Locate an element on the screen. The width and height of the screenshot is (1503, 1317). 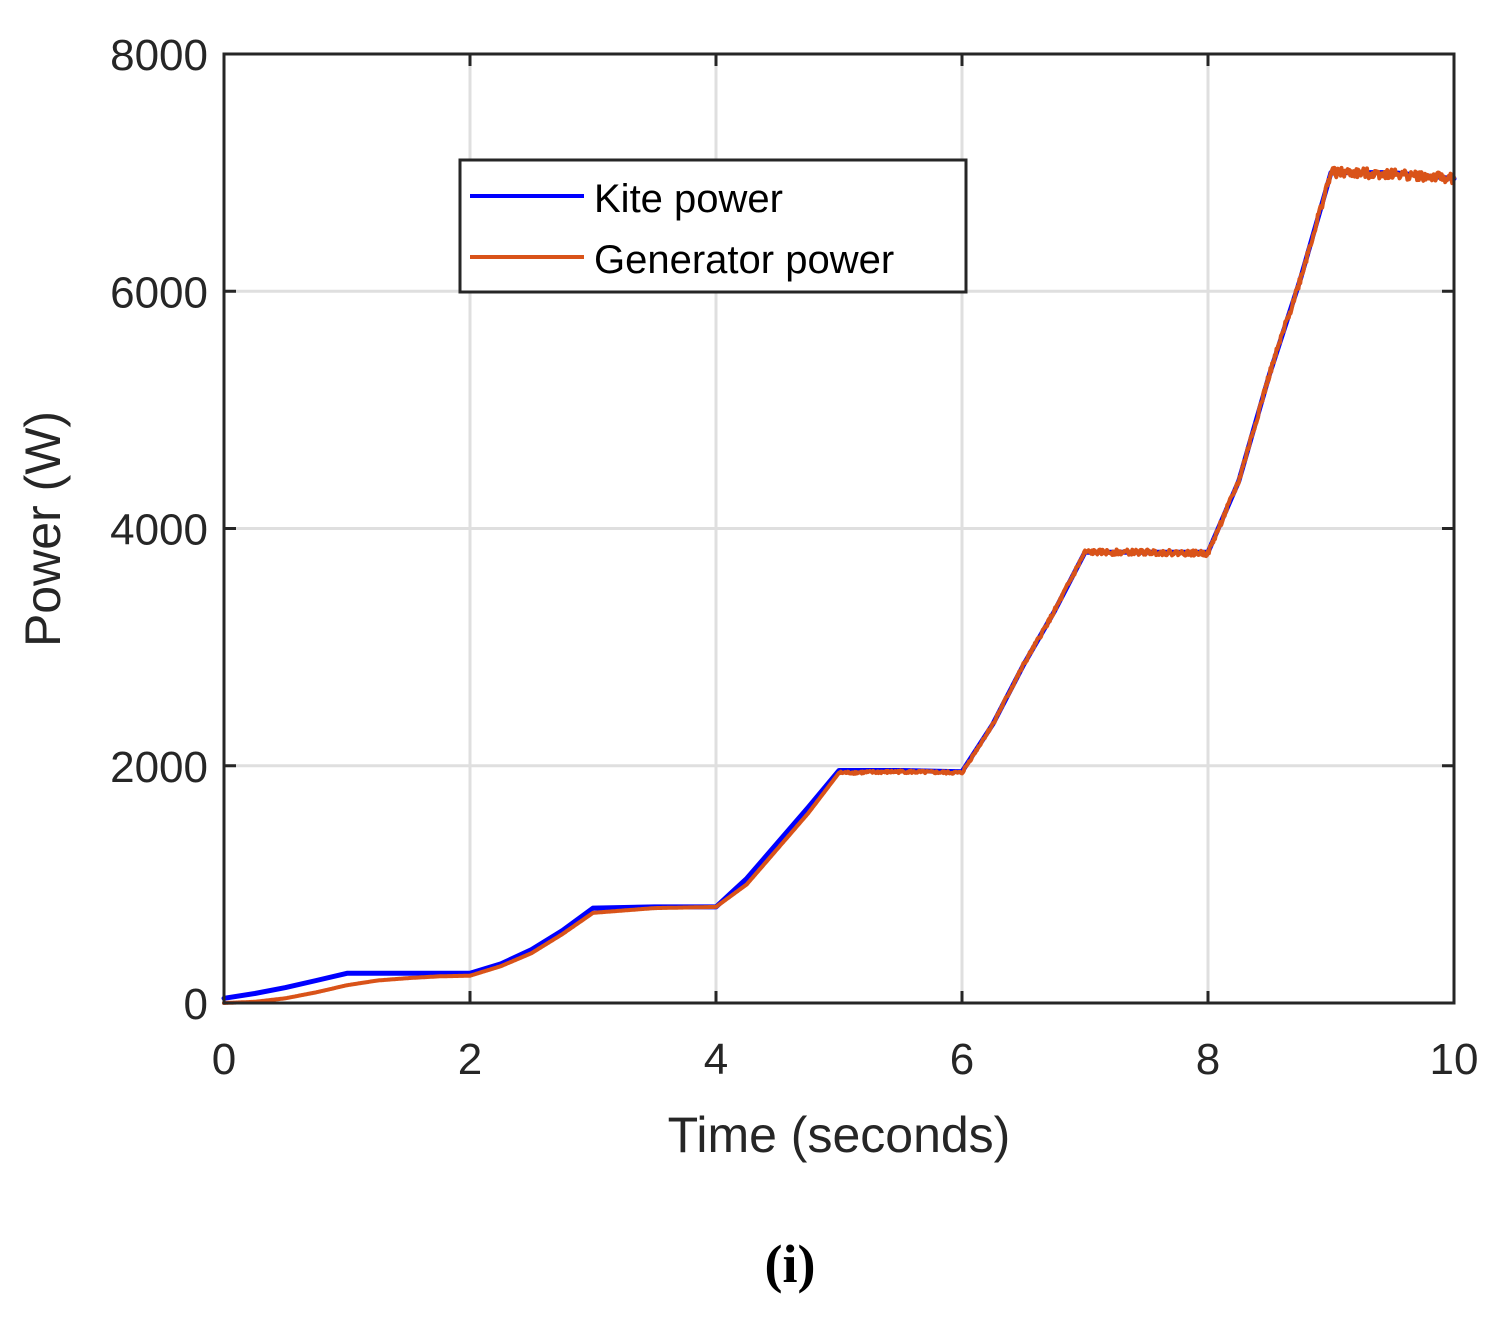
y-tick-label-8000: 8000 is located at coordinates (159, 55).